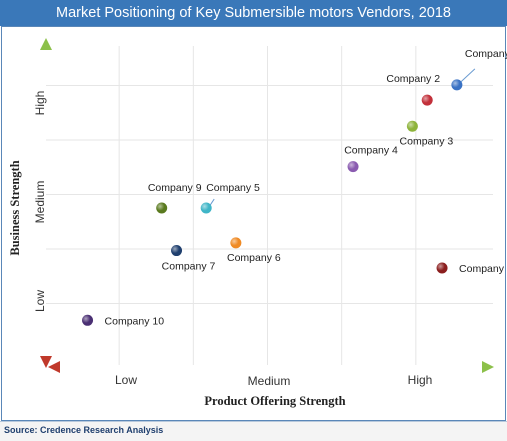  I want to click on point-label: Company 8, so click(483, 269).